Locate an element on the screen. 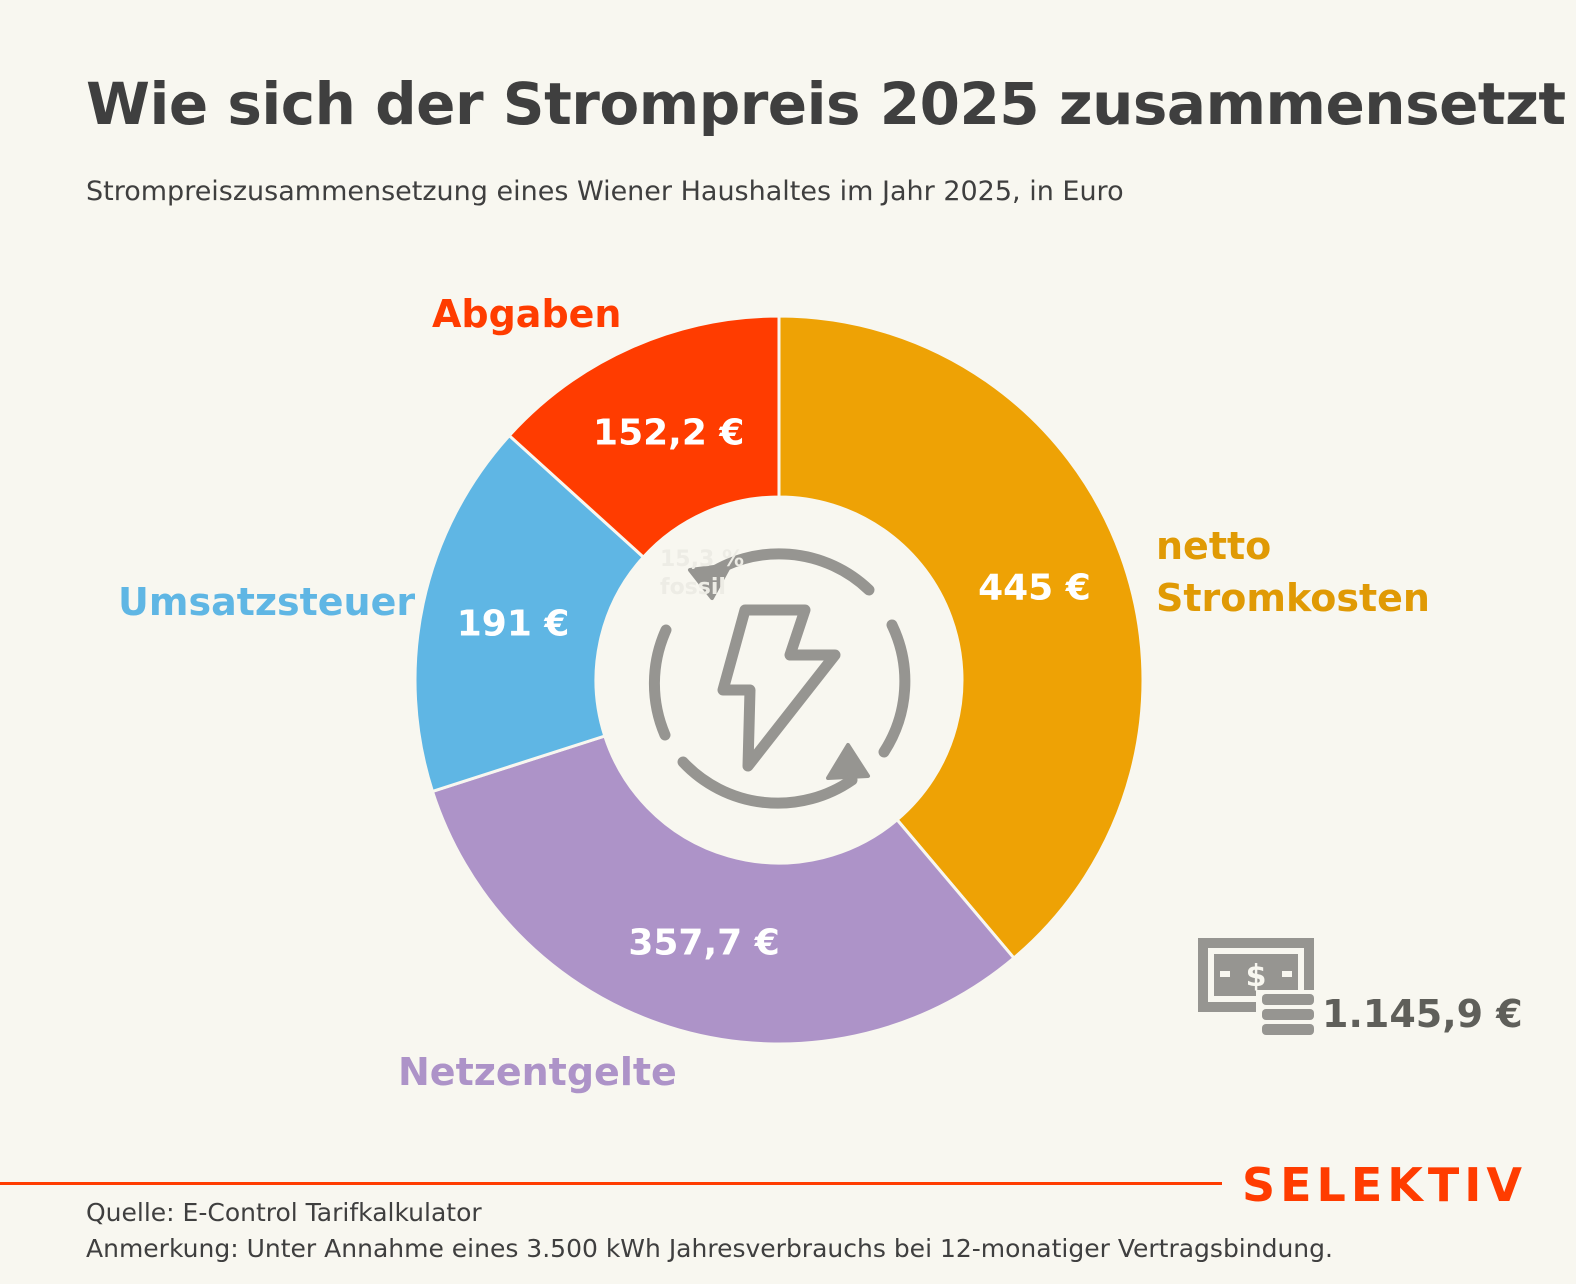 The height and width of the screenshot is (1284, 1576). source-note: Quelle: E-Control Tarifkalkulator is located at coordinates (284, 1212).